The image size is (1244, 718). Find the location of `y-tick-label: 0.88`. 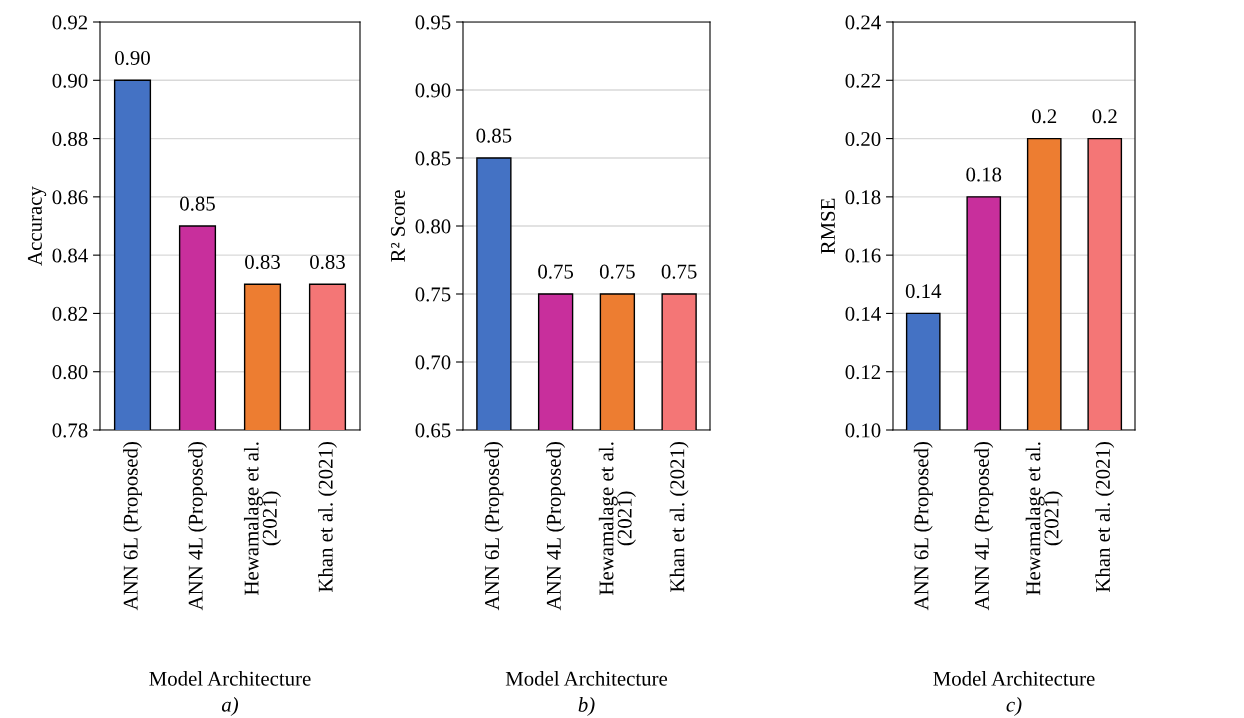

y-tick-label: 0.88 is located at coordinates (70, 139).